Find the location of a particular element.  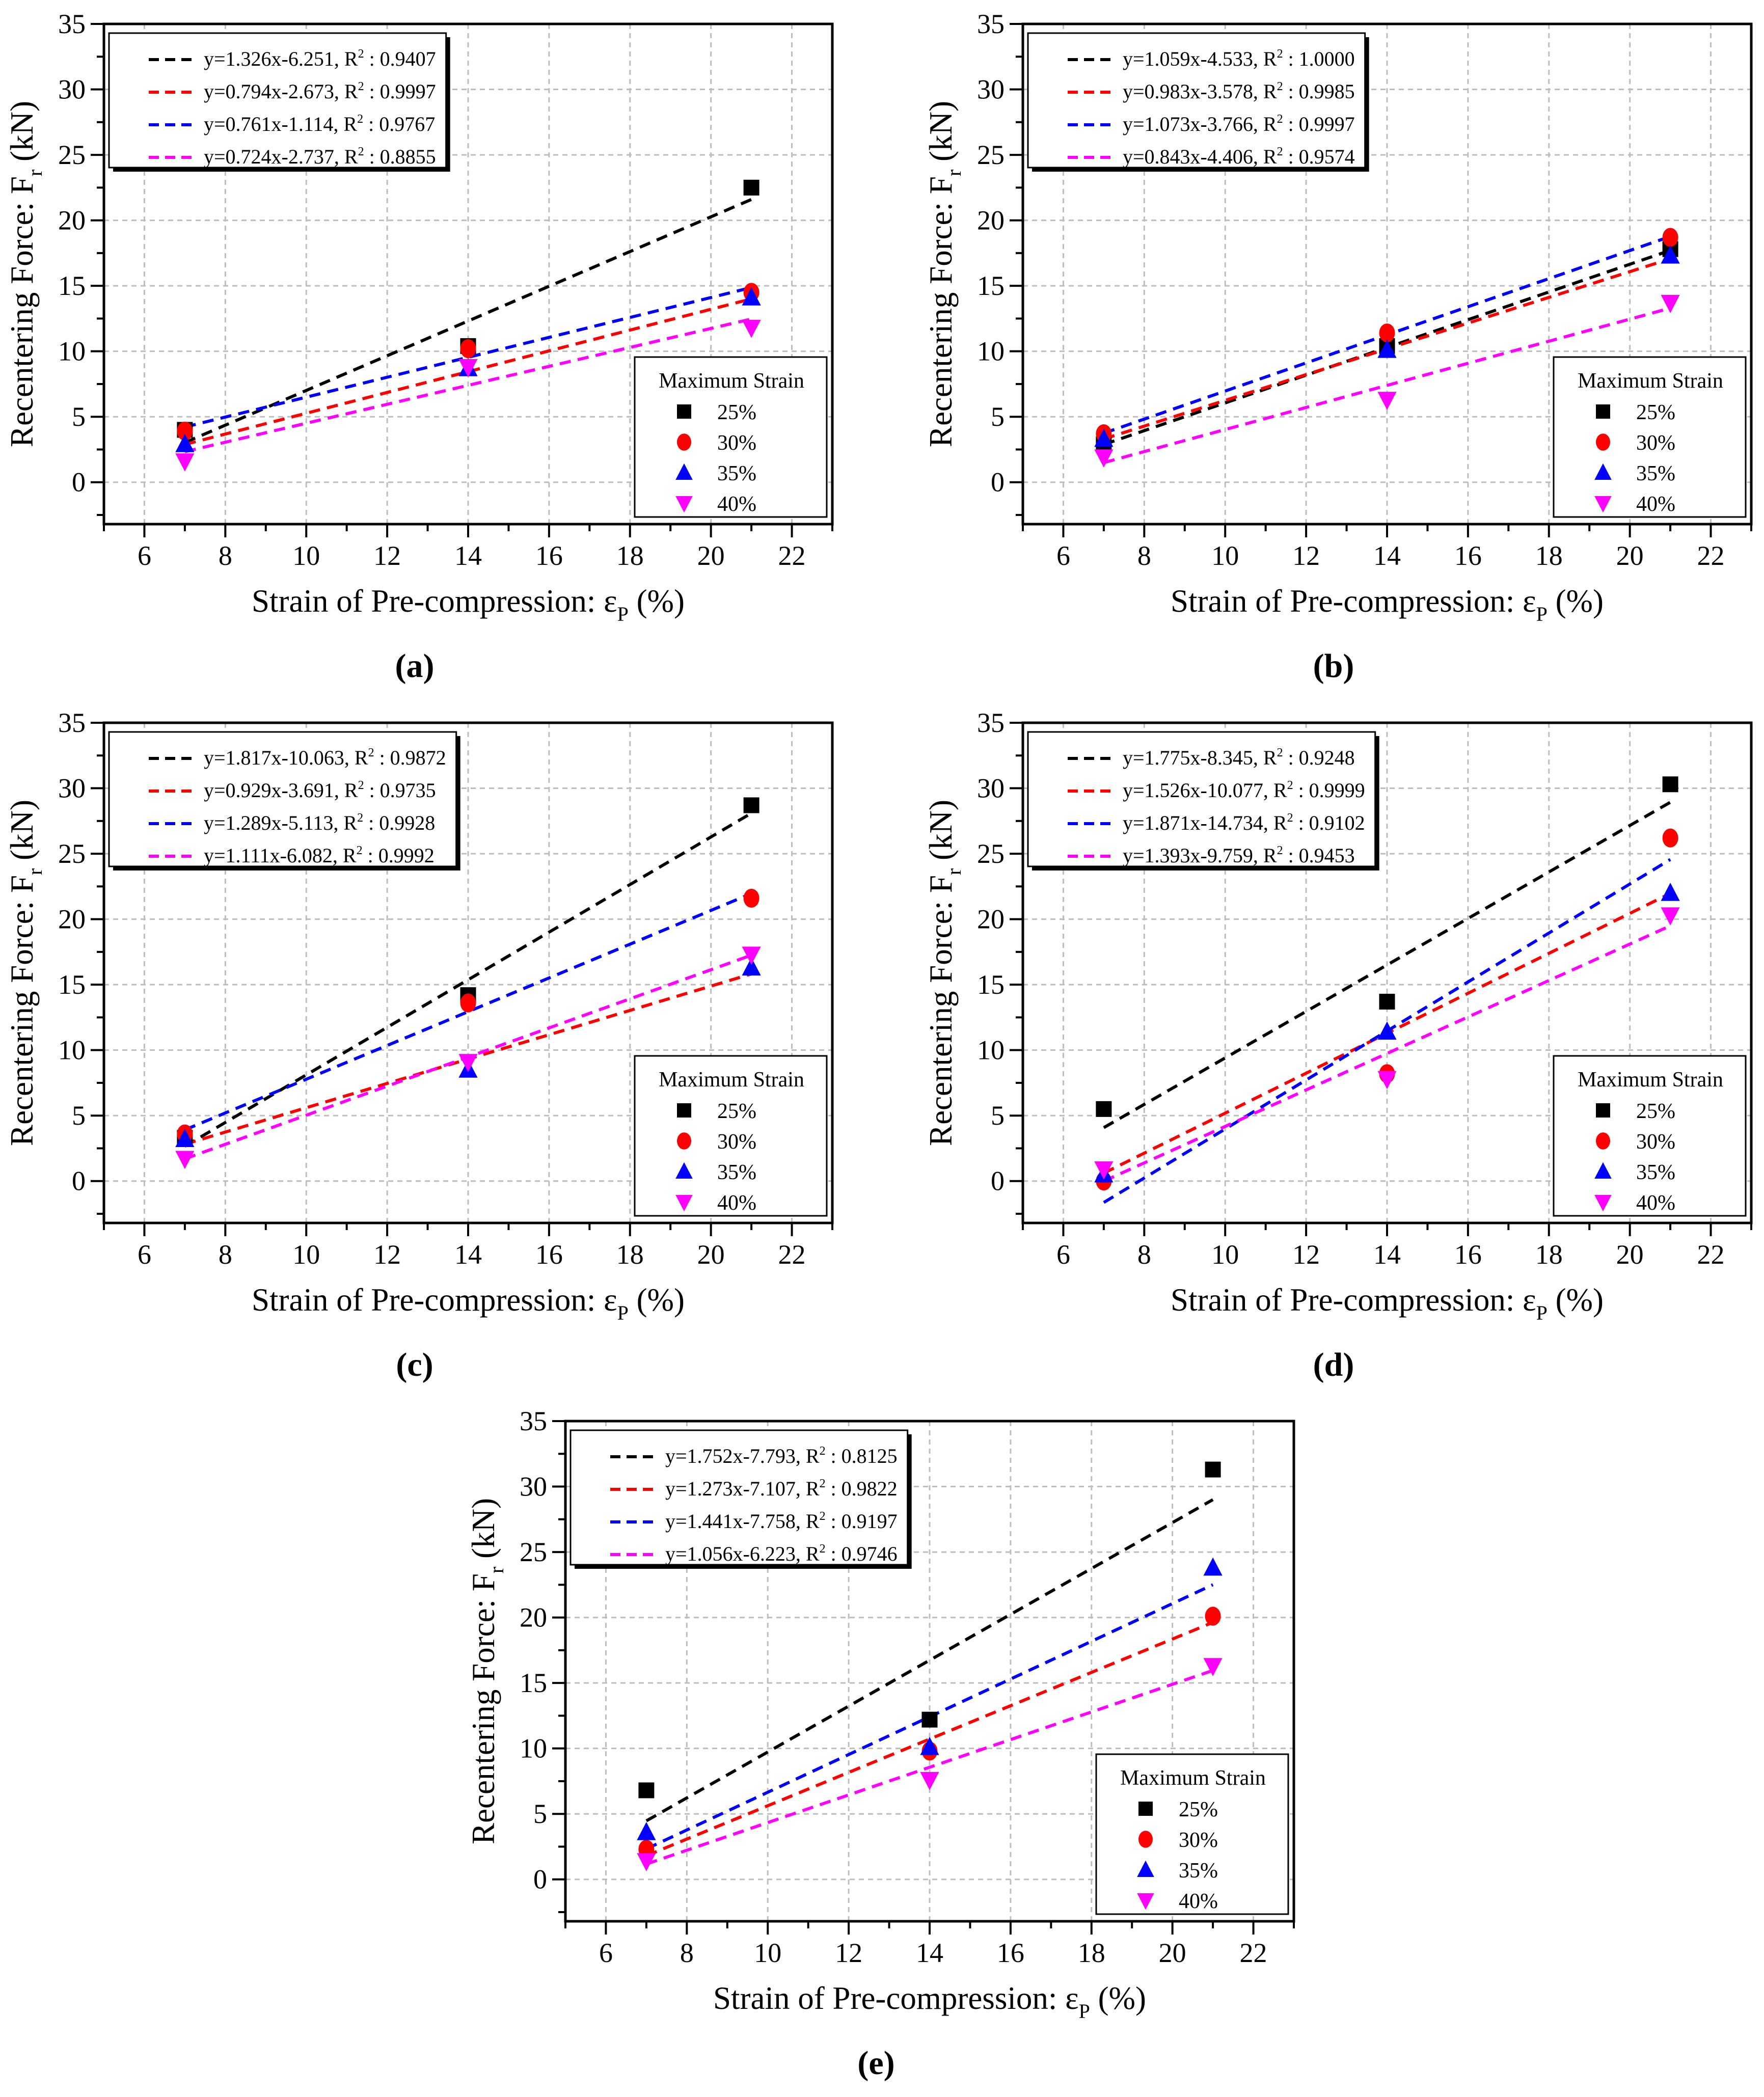

legend-equation: y=1.326x-6.251, R2 : 0.9407 is located at coordinates (320, 59).